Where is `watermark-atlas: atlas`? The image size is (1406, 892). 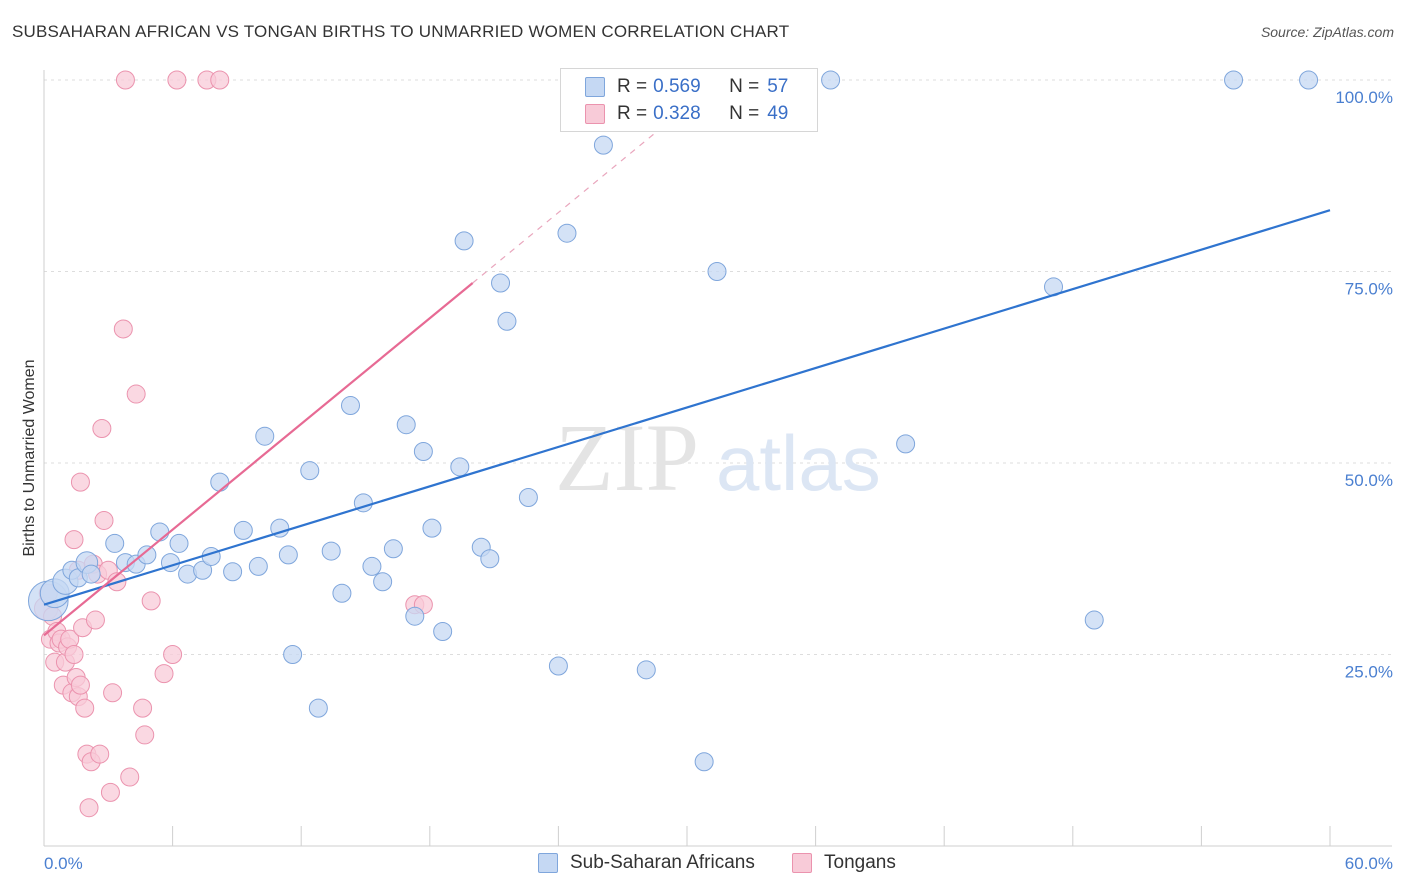
watermark-atlas: atlas is located at coordinates (798, 463).